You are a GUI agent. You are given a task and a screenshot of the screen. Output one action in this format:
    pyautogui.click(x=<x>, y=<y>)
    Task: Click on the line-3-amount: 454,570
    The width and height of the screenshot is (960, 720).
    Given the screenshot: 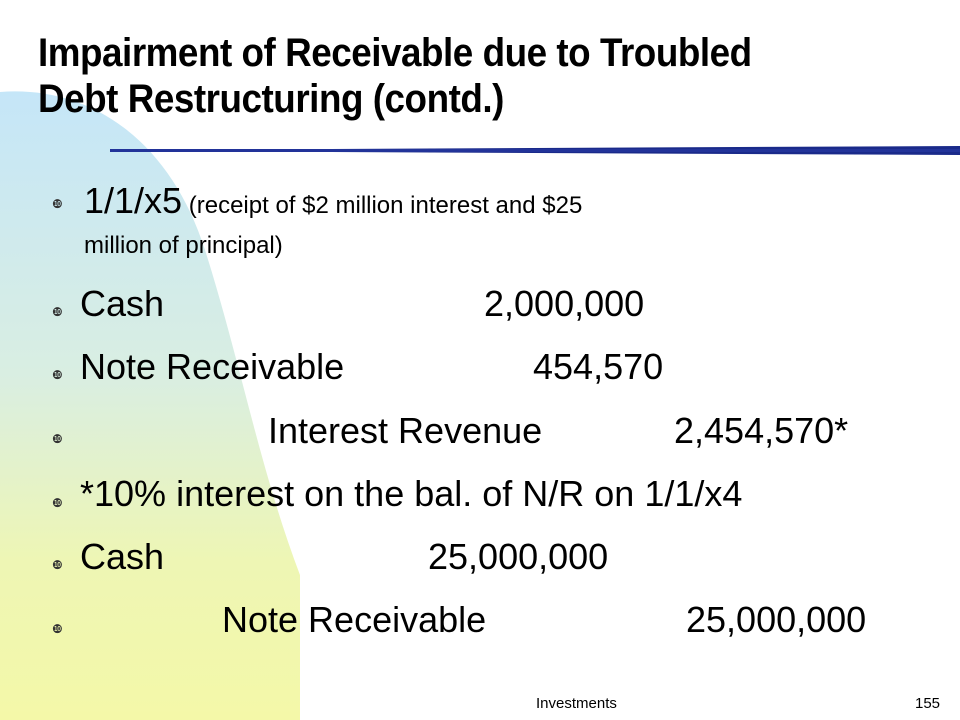 What is the action you would take?
    pyautogui.click(x=598, y=366)
    